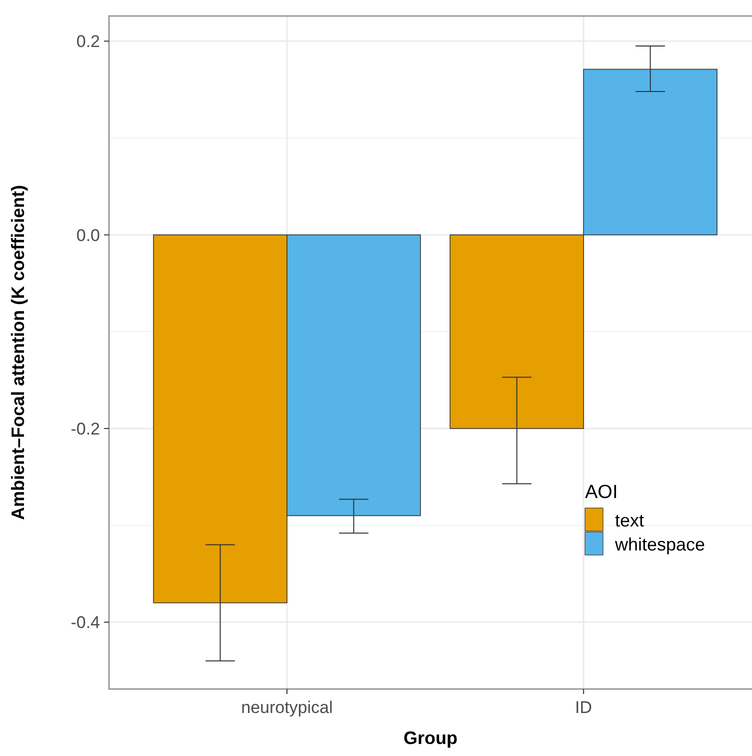 The height and width of the screenshot is (756, 752). I want to click on x-tick-label: ID, so click(583, 707).